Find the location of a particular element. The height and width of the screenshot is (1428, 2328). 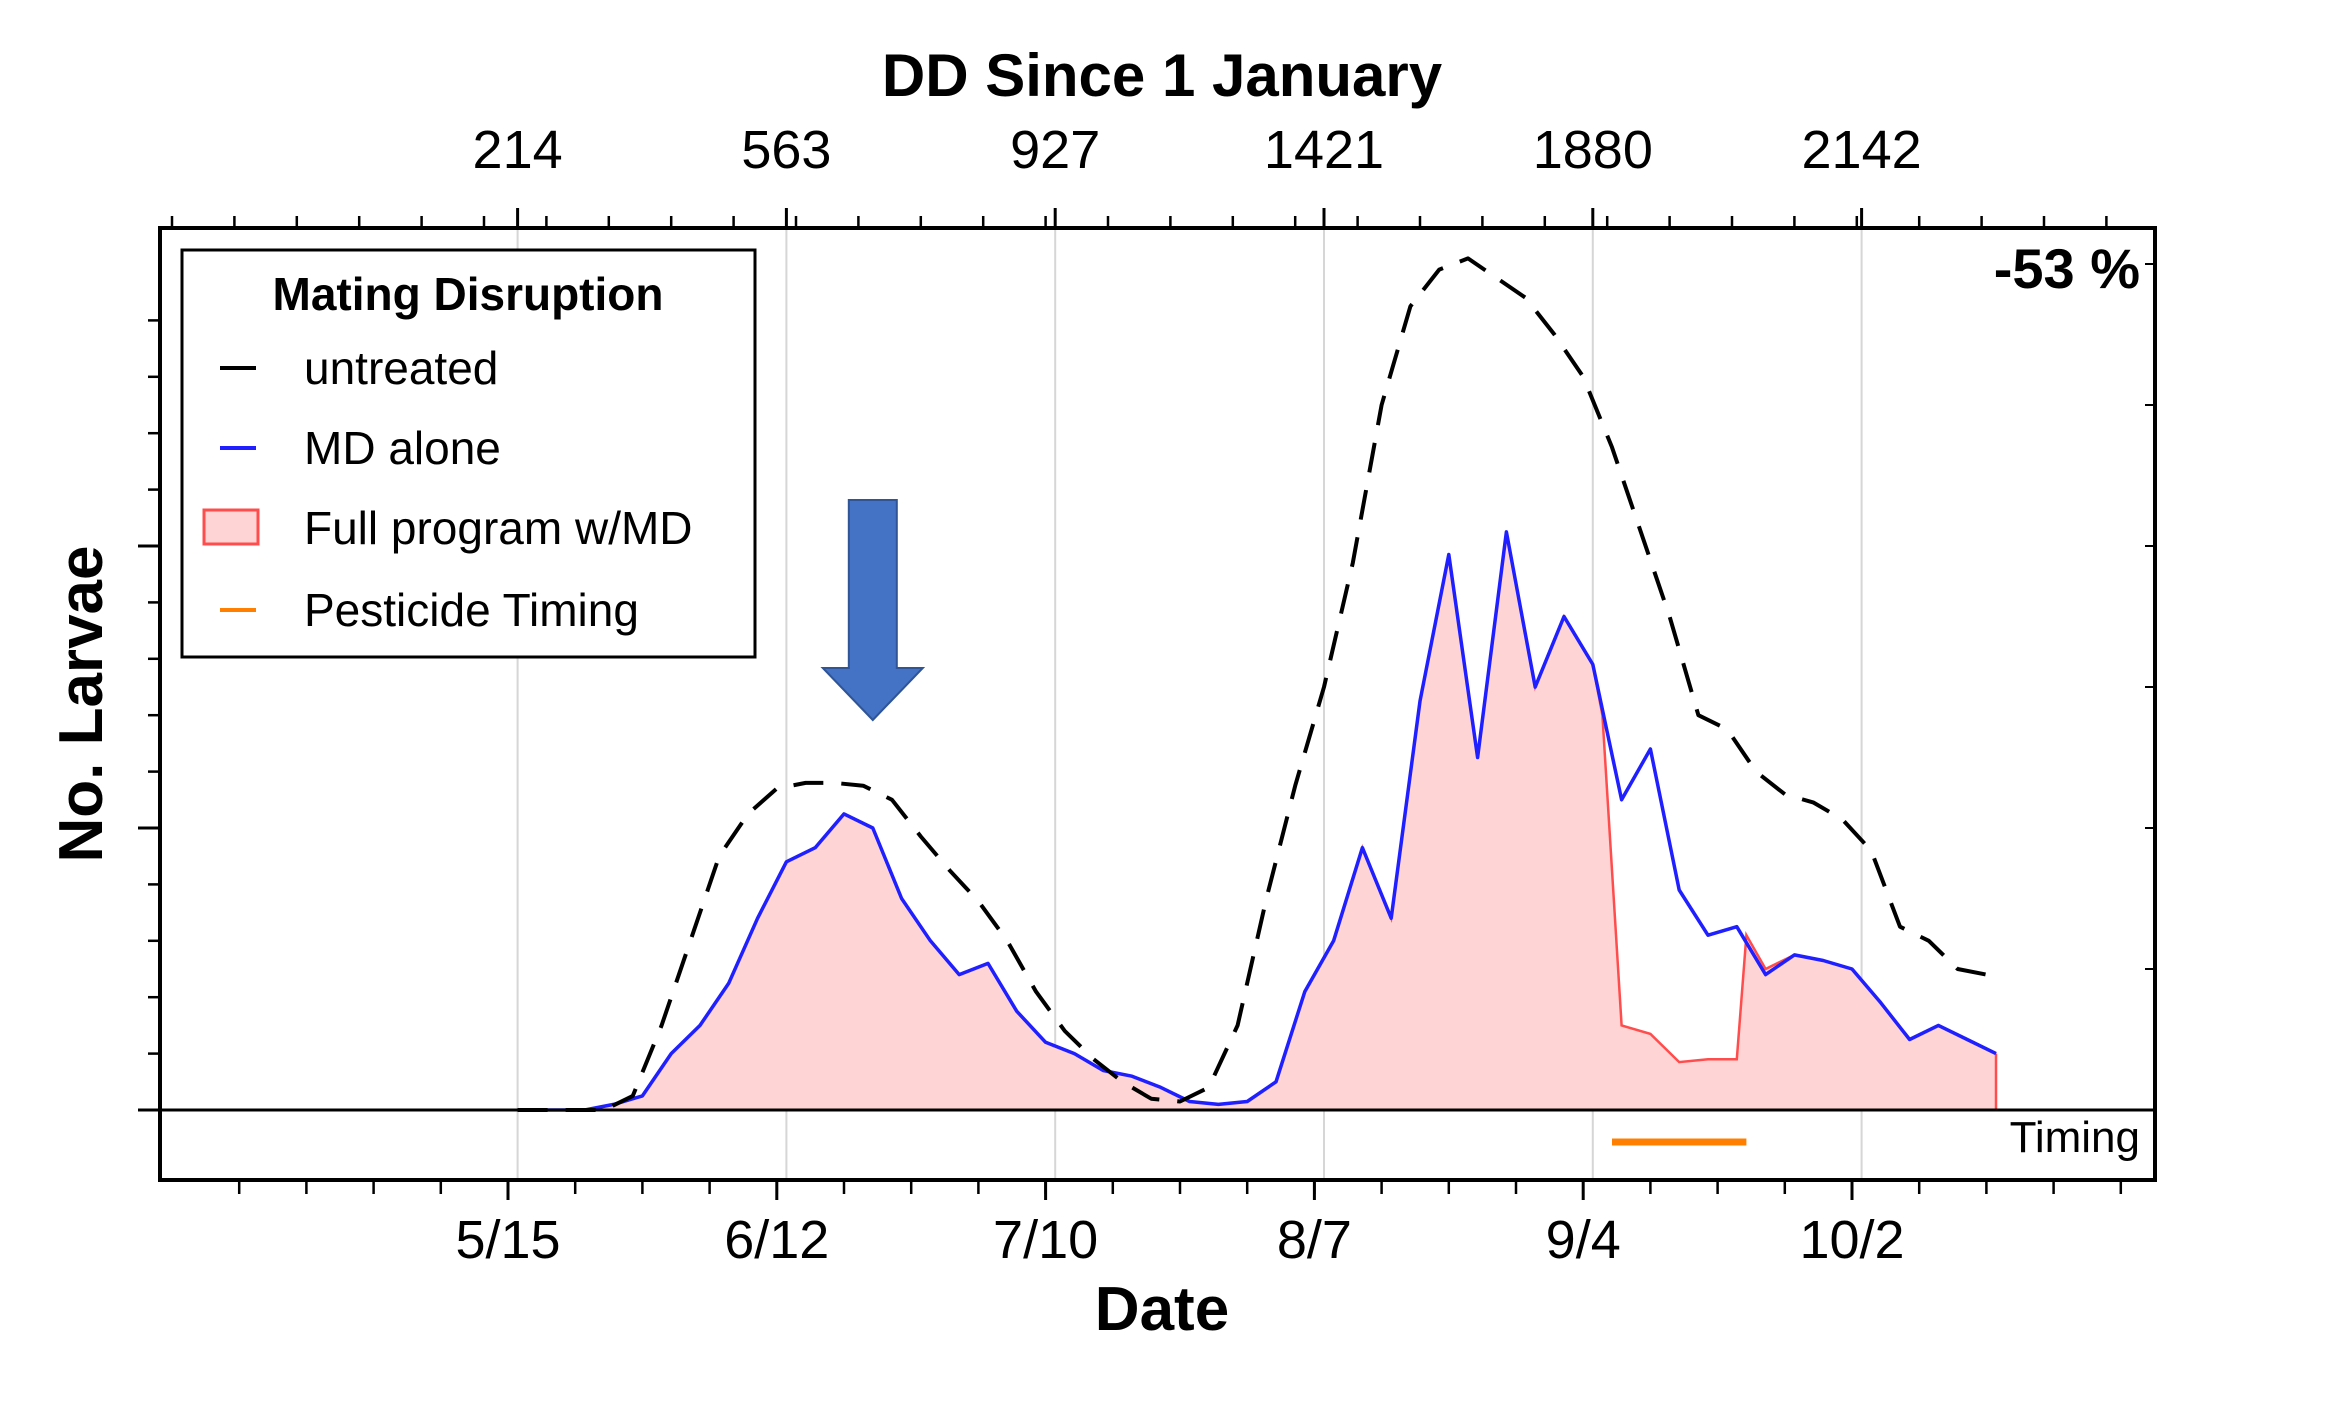

top-tick-label: 1421 is located at coordinates (1324, 150).